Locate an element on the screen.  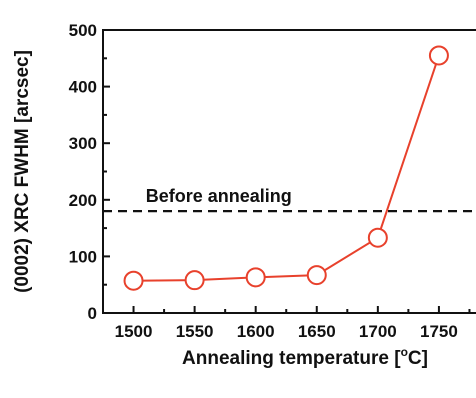
x-axis-title-main: Annealing temperature [ is located at coordinates (291, 358).